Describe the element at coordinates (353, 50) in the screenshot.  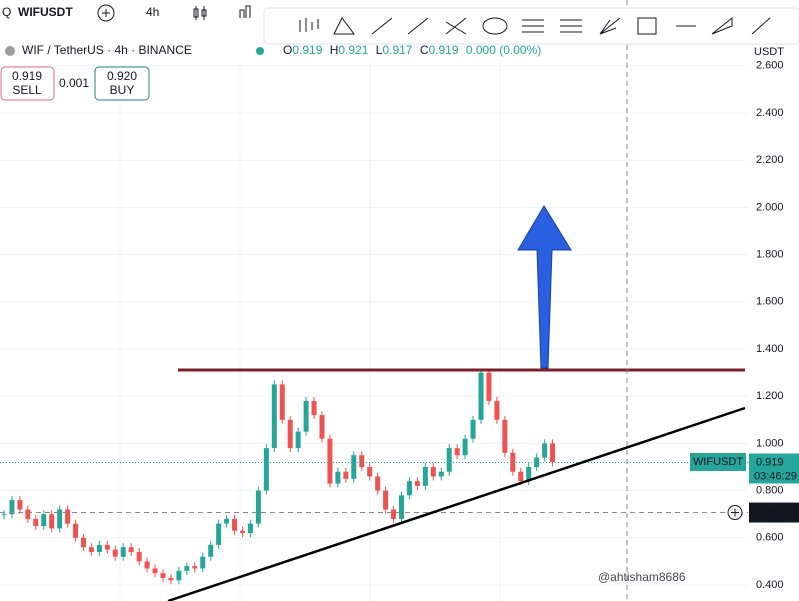
I see `high: 0.921` at that location.